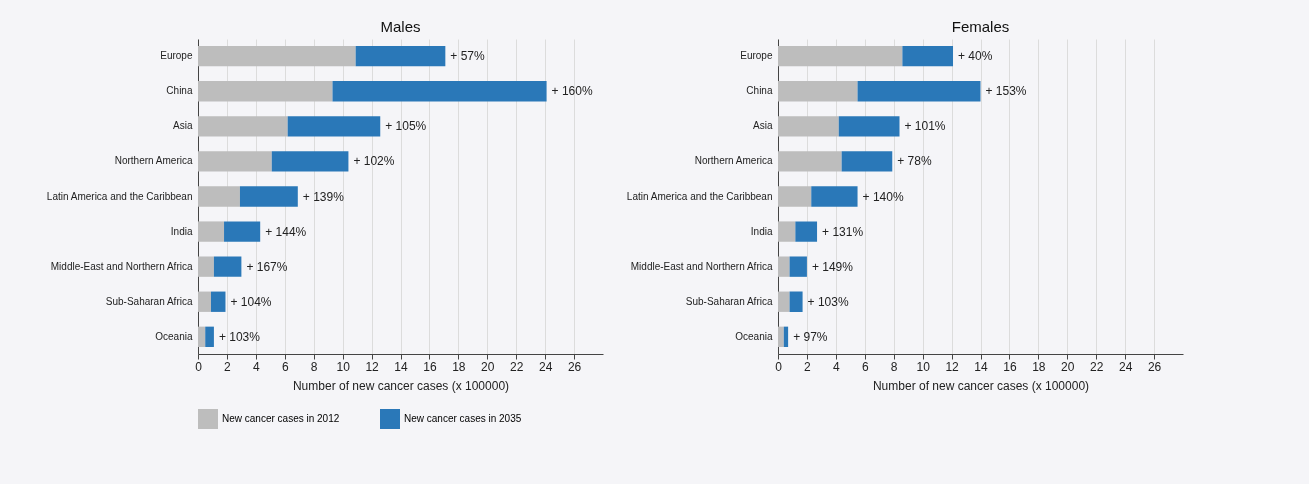 The height and width of the screenshot is (484, 1309). What do you see at coordinates (463, 418) in the screenshot?
I see `legend-label: New cancer cases in 2035` at bounding box center [463, 418].